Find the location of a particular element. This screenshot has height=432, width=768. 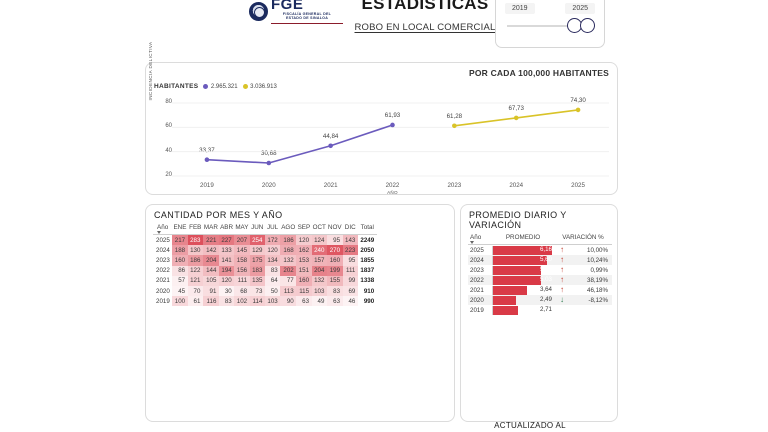

column-header-dic: DIC is located at coordinates (350, 228).